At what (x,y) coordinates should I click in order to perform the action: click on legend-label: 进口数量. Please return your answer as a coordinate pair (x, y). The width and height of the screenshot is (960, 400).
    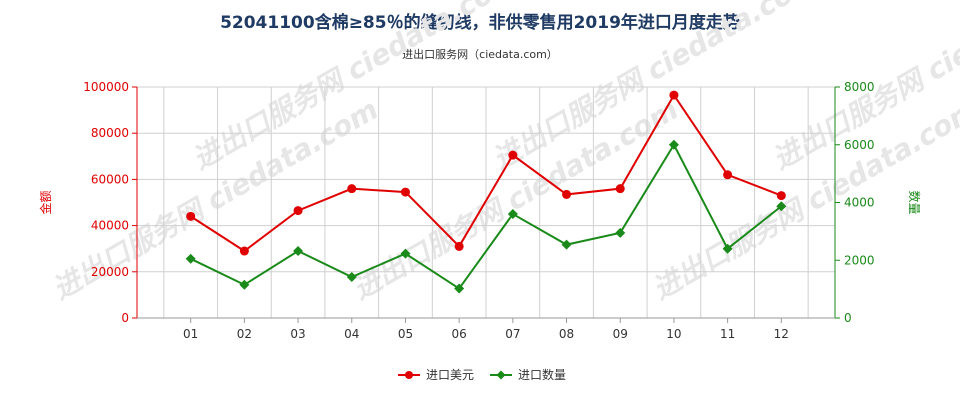
    Looking at the image, I should click on (542, 374).